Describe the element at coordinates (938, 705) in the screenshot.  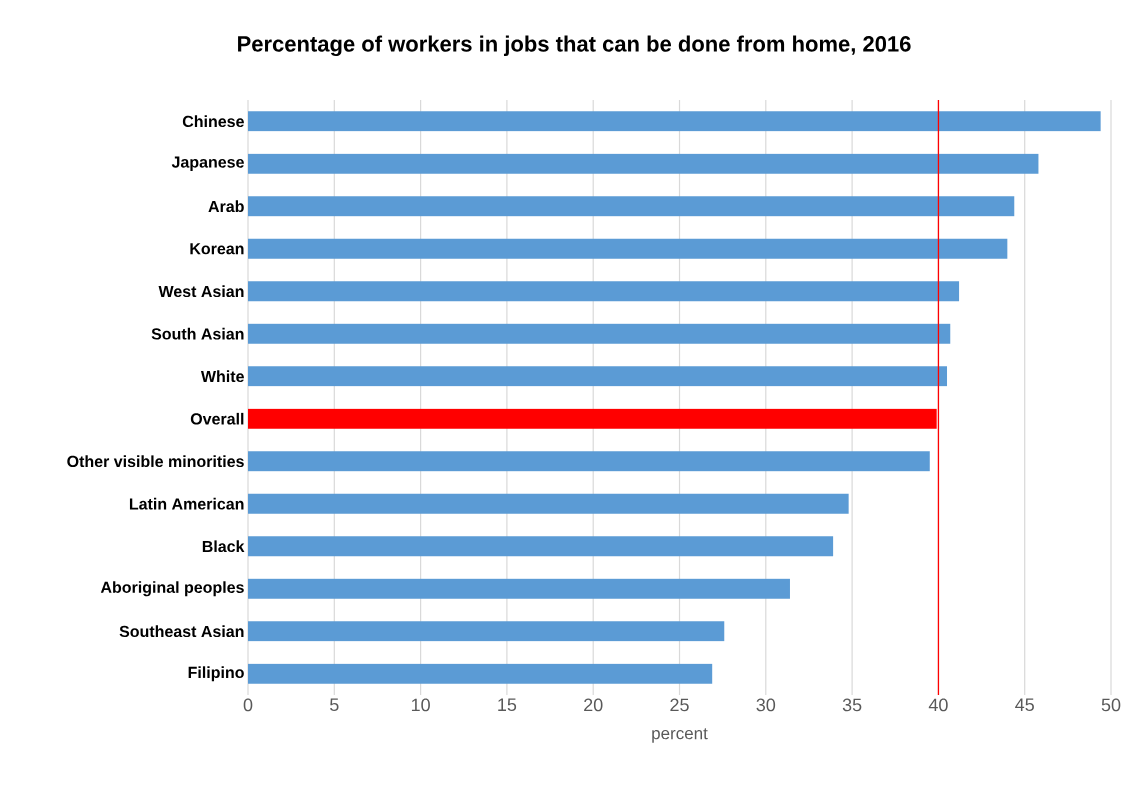
I see `x-tick-label: 40` at that location.